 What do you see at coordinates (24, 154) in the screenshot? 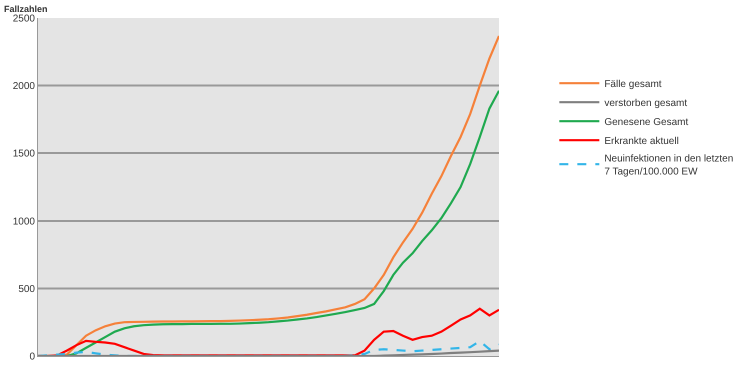
I see `y-tick-label: 1500` at bounding box center [24, 154].